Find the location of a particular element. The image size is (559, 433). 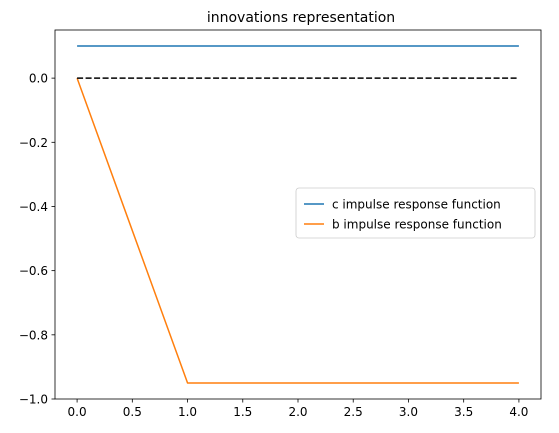

x-tick-label: 0.5 is located at coordinates (132, 412).